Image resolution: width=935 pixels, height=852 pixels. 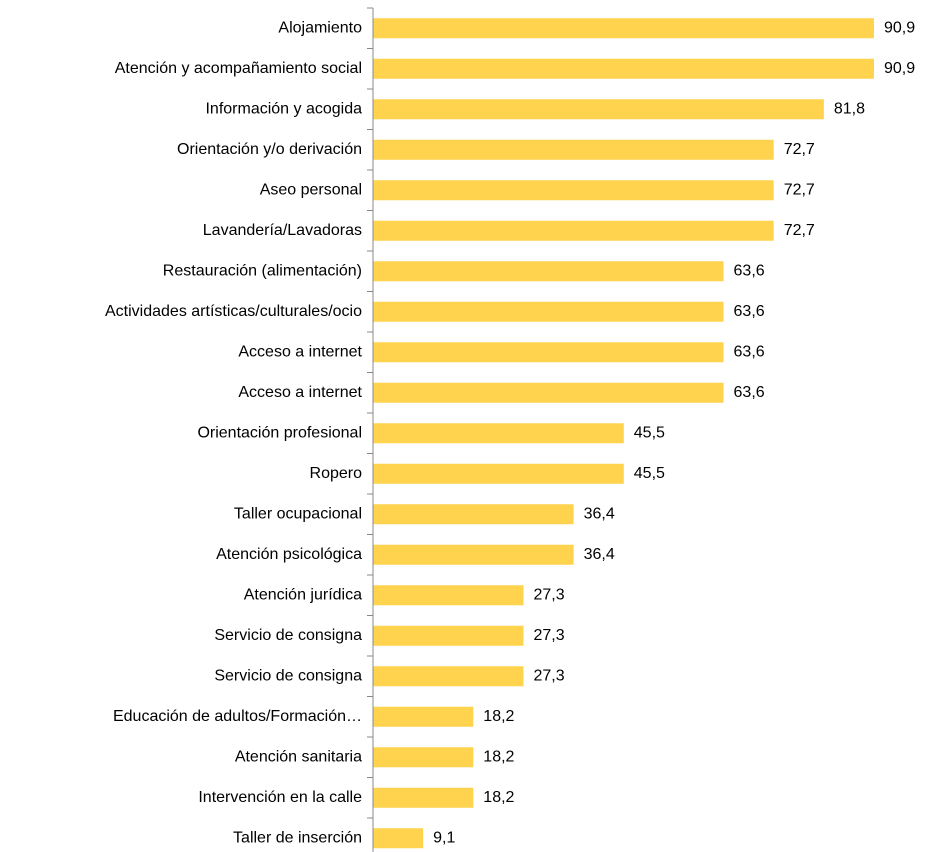 What do you see at coordinates (320, 27) in the screenshot?
I see `y-tick-label: Alojamiento` at bounding box center [320, 27].